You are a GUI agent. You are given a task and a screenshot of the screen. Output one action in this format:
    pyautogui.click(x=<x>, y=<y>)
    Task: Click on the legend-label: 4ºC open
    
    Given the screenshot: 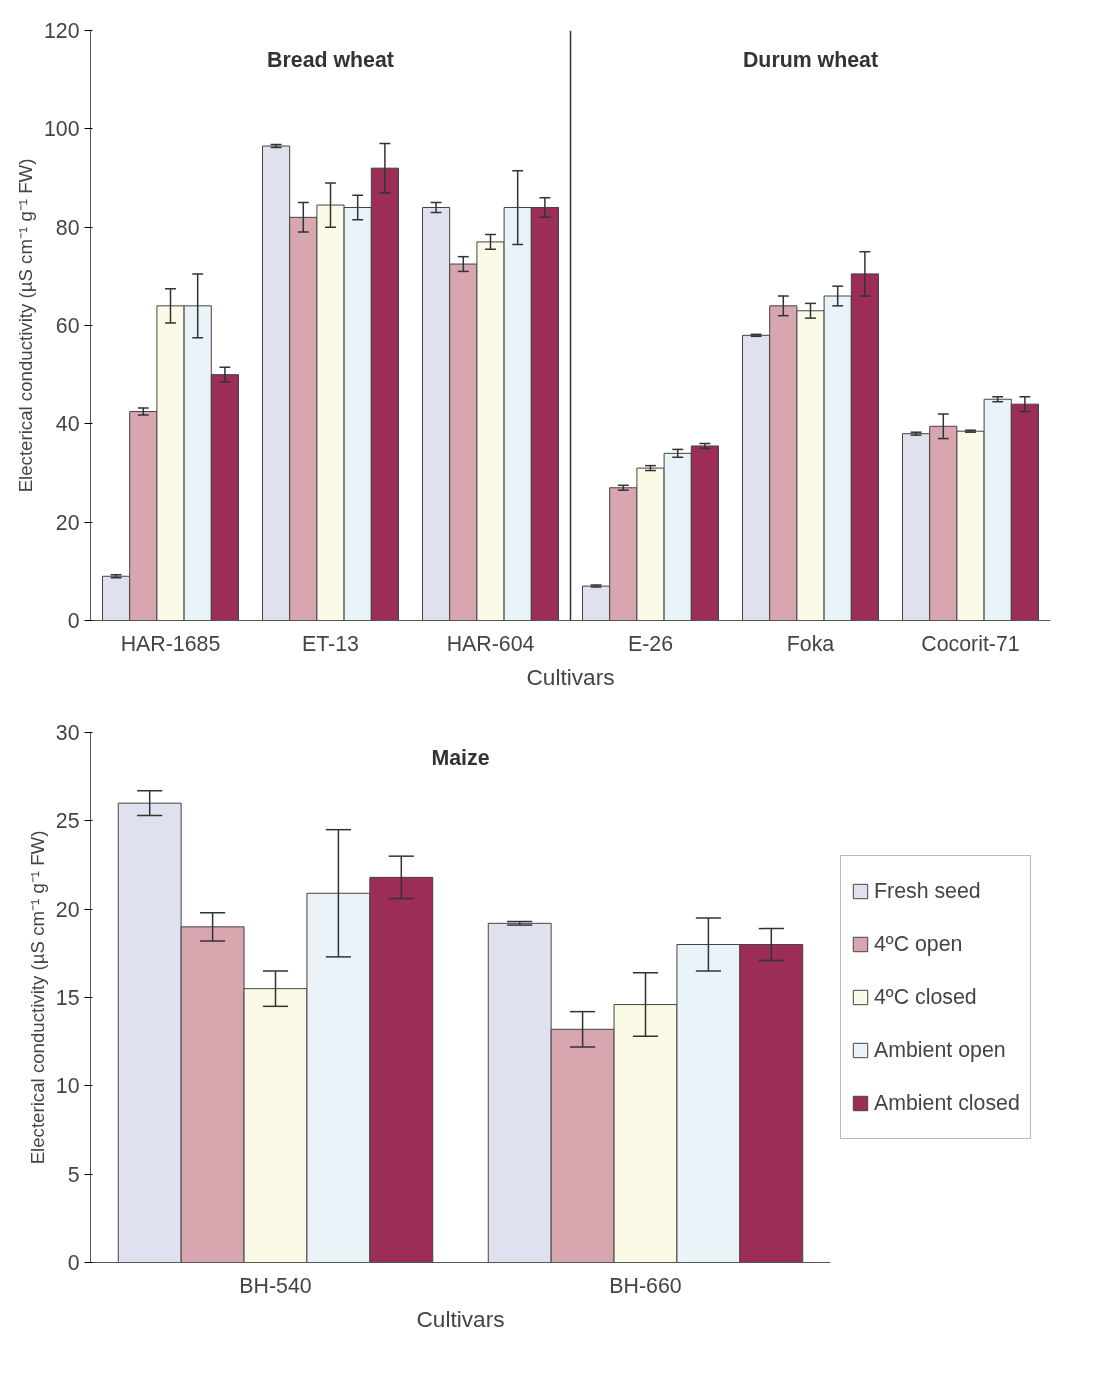 What is the action you would take?
    pyautogui.click(x=918, y=944)
    